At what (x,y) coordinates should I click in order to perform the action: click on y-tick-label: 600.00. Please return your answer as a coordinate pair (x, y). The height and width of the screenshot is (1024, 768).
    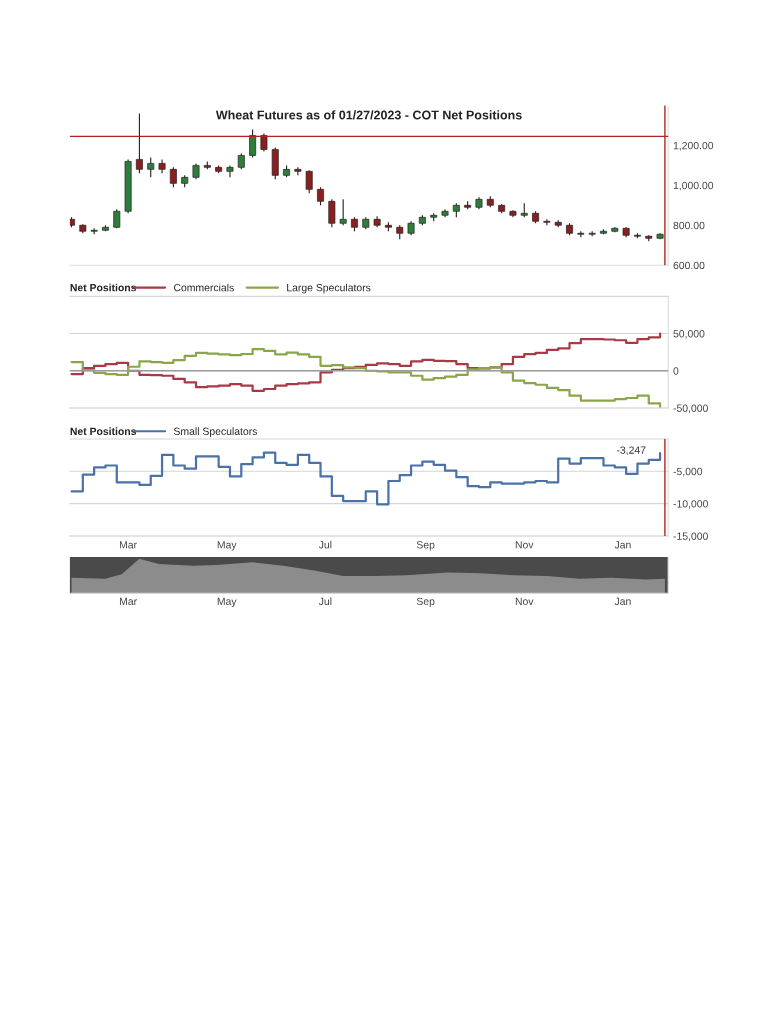
    Looking at the image, I should click on (689, 265).